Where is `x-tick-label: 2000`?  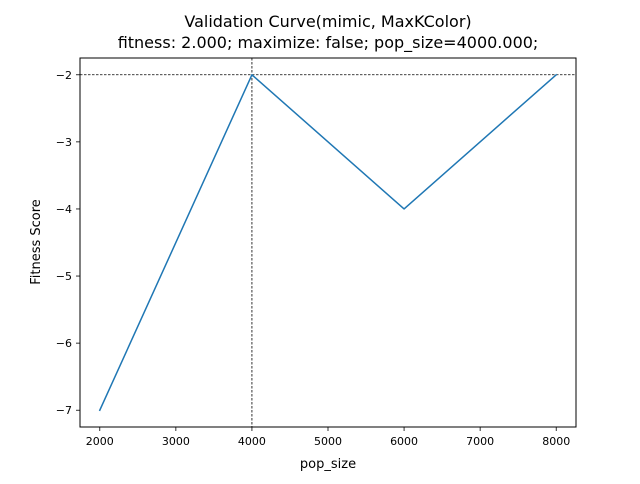
x-tick-label: 2000 is located at coordinates (100, 441).